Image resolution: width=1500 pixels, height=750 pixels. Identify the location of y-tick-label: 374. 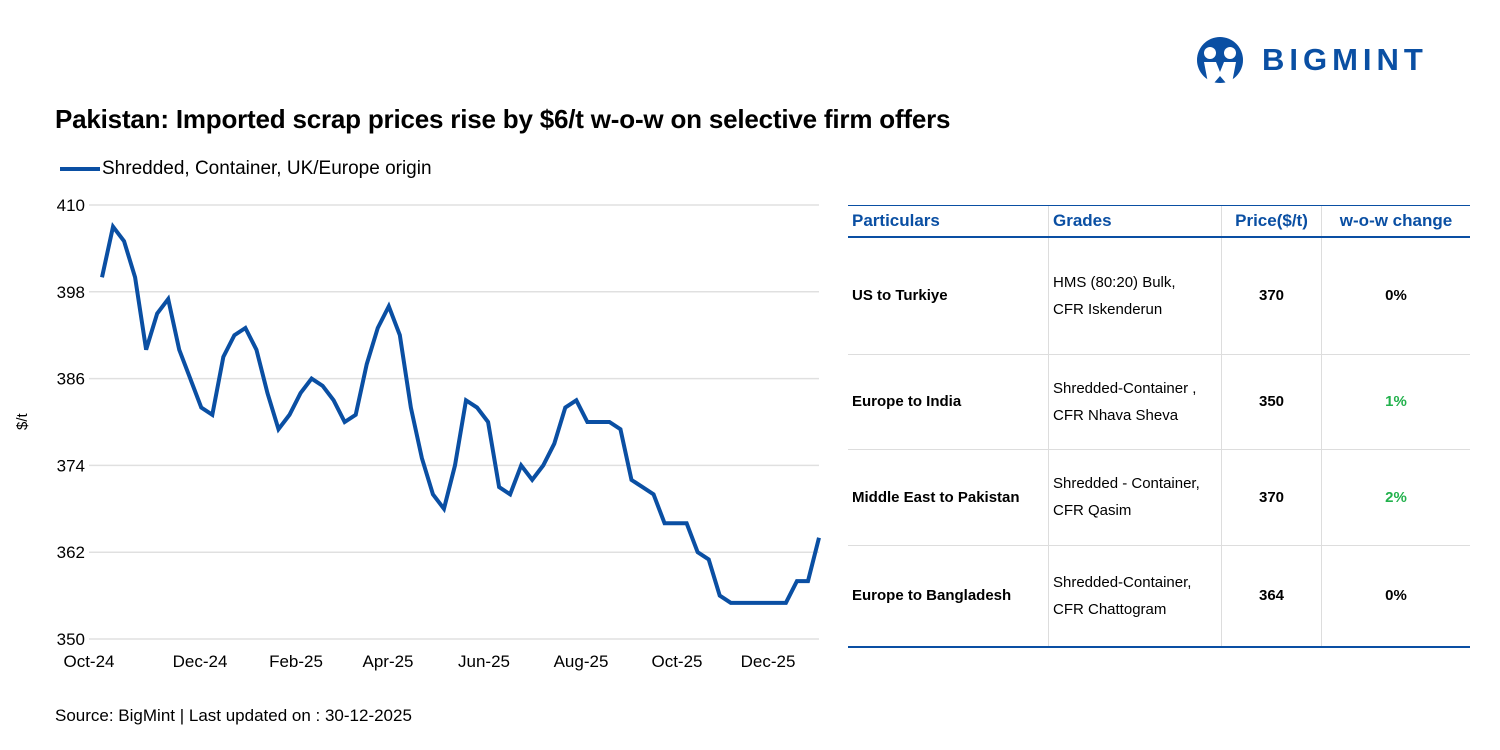
(71, 465).